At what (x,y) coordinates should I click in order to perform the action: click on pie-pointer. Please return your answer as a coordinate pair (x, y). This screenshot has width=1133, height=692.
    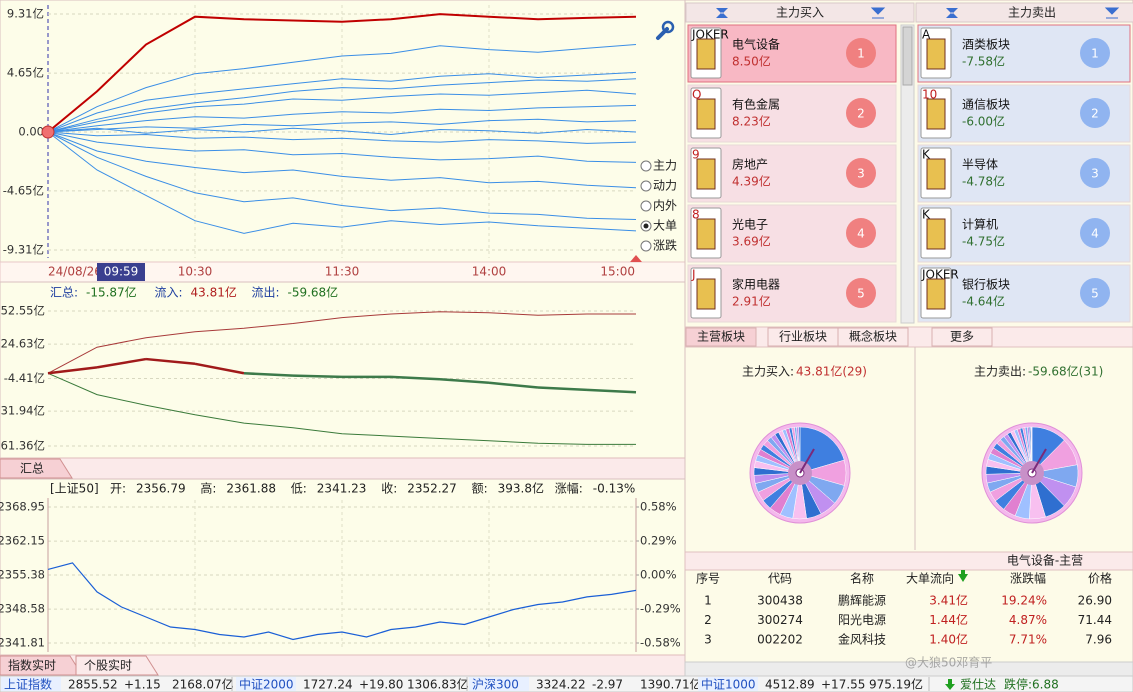
    Looking at the image, I should click on (1039, 461).